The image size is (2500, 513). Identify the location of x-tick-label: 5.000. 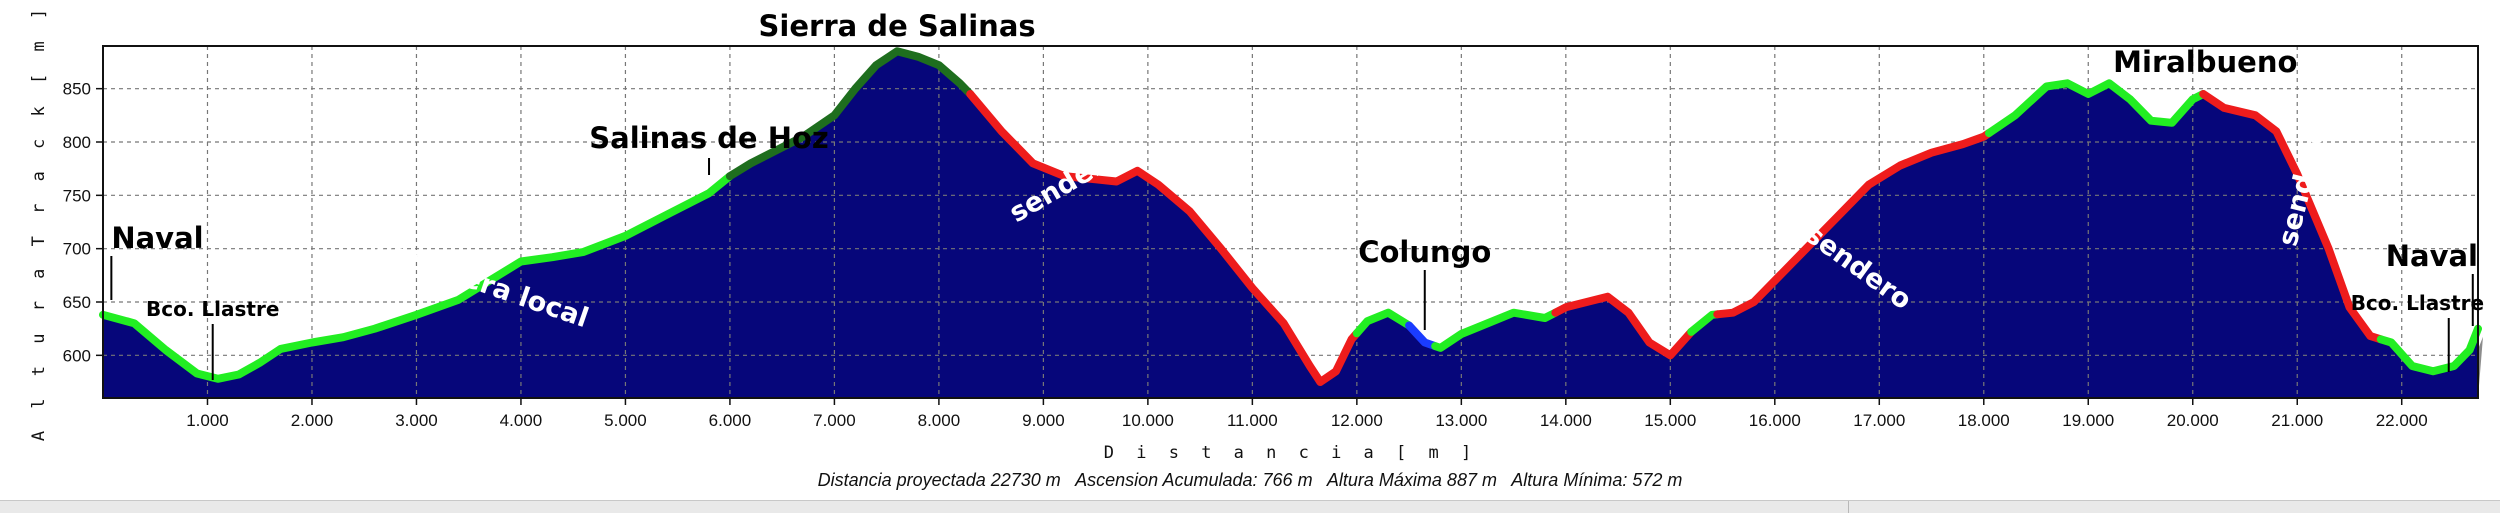
(625, 420).